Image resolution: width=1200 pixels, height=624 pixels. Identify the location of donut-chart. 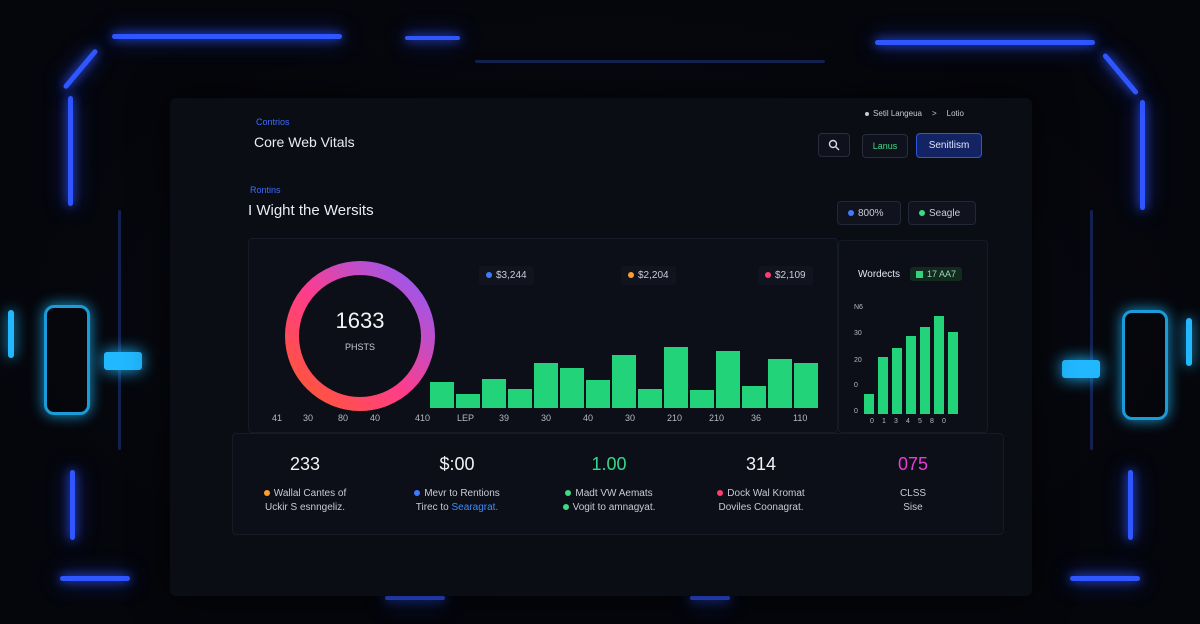
(360, 336).